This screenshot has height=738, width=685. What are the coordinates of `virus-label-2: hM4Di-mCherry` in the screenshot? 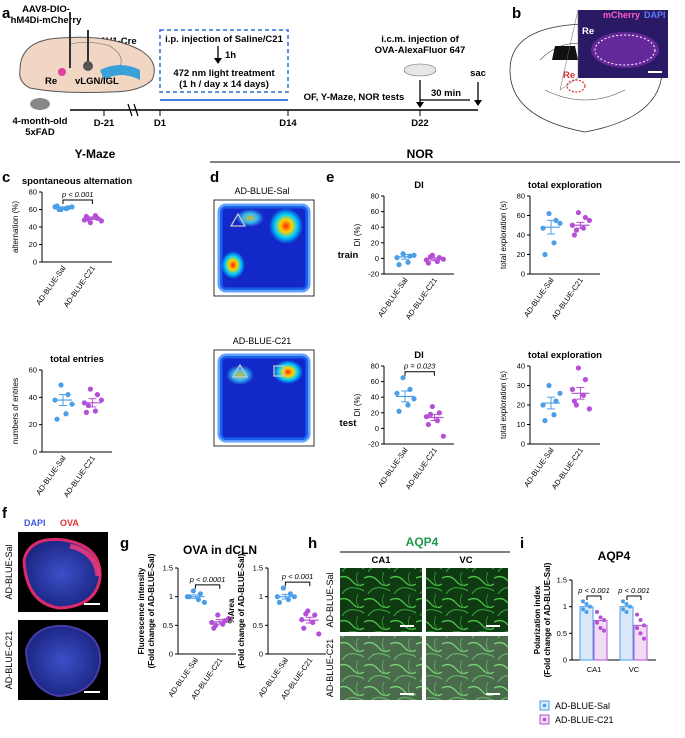 It's located at (46, 20).